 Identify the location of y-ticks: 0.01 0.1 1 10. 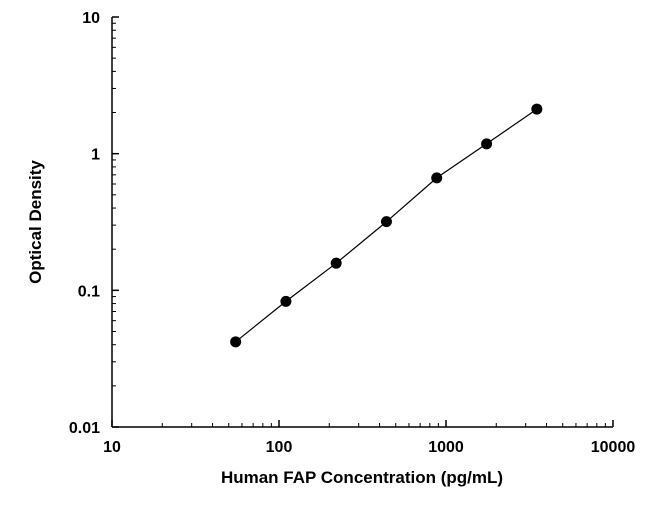
(94, 223).